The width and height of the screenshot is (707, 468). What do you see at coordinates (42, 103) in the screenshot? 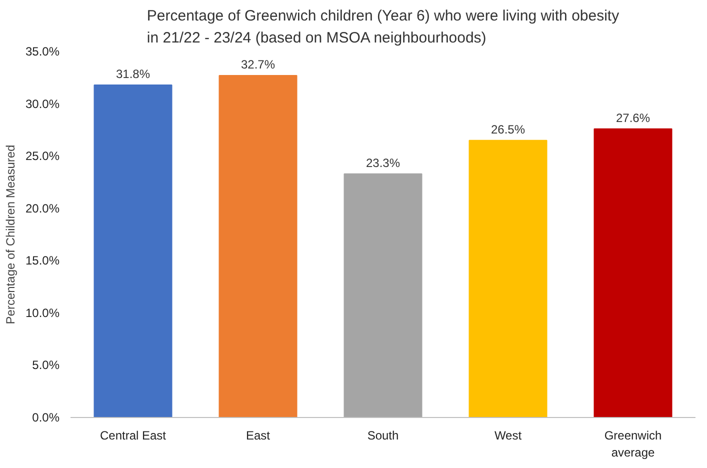
I see `y-tick-label: 30.0%` at bounding box center [42, 103].